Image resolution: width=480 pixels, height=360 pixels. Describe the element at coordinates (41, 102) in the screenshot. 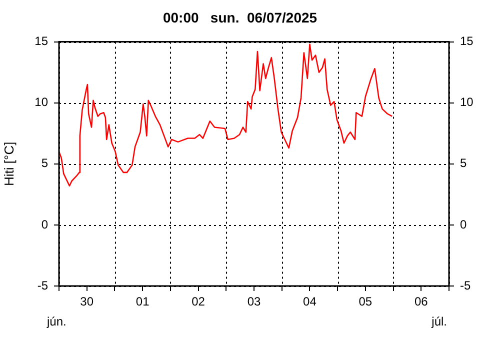

I see `y-tick-label: 10` at that location.